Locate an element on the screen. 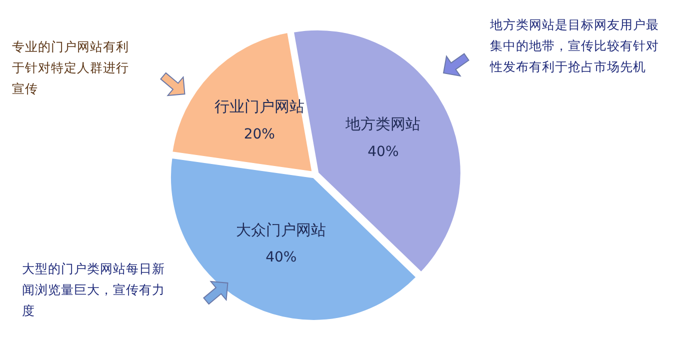 The width and height of the screenshot is (688, 339). data-label: 20% is located at coordinates (259, 134).